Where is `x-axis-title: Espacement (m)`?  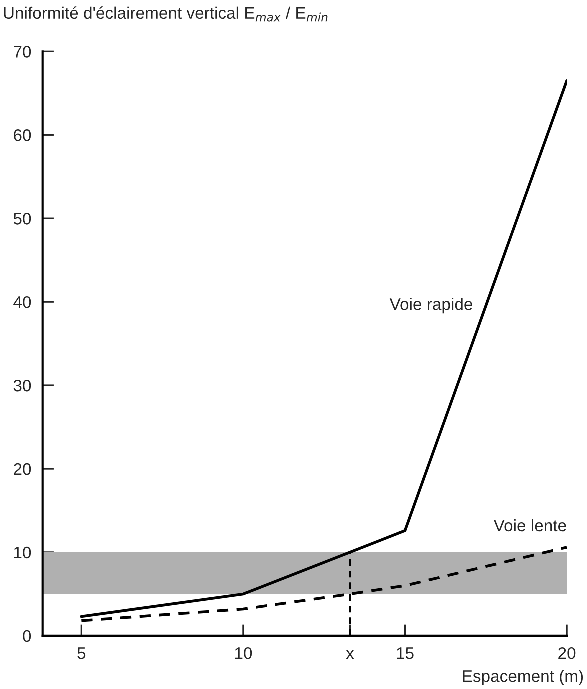
x-axis-title: Espacement (m) is located at coordinates (523, 678).